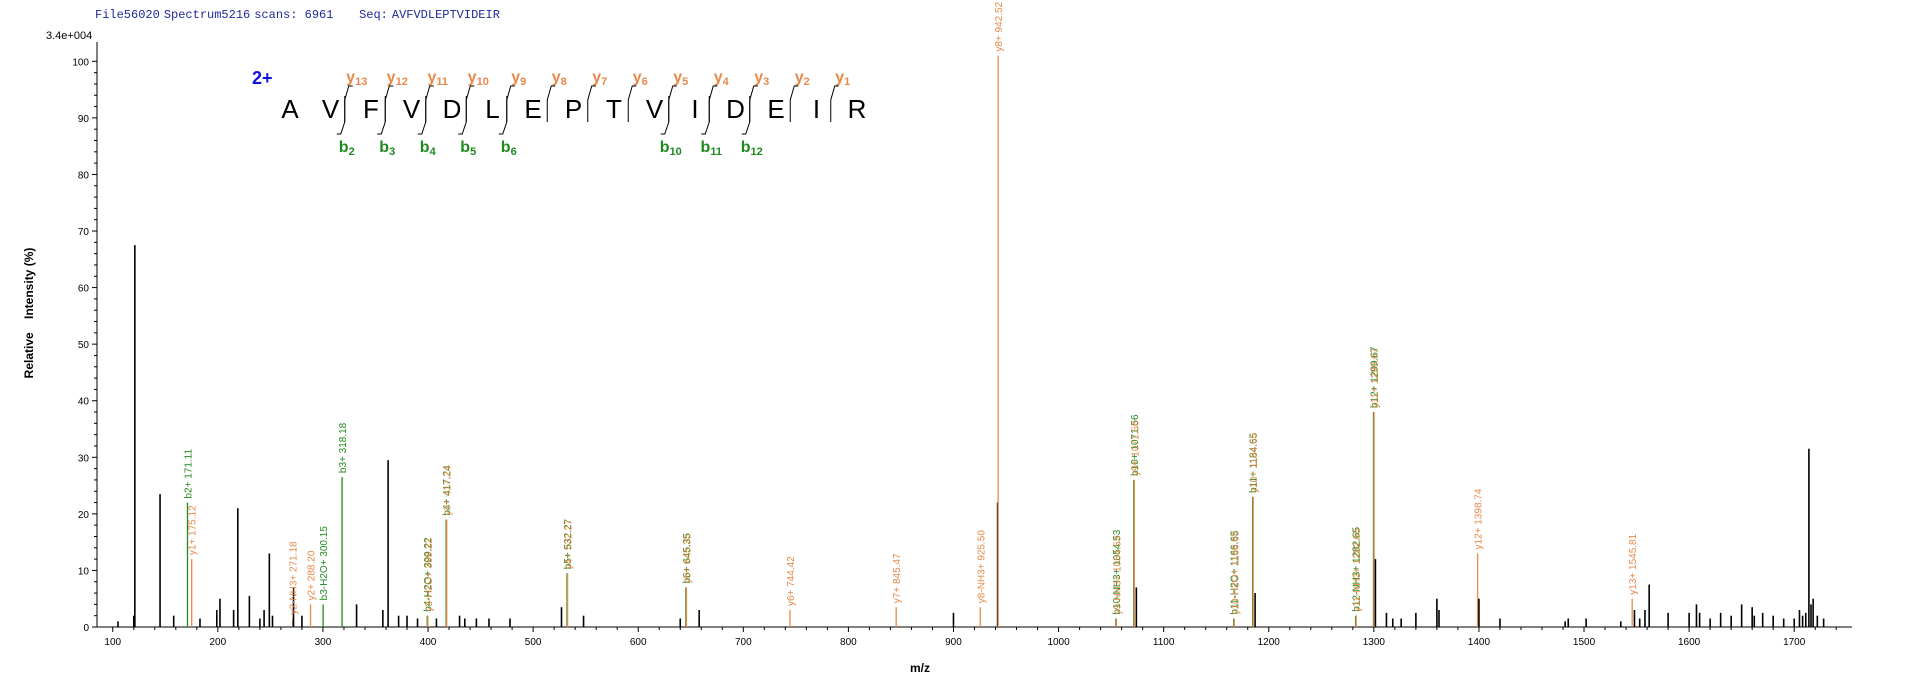  Describe the element at coordinates (791, 581) in the screenshot. I see `y-ion-label: y6+ 744.42` at that location.